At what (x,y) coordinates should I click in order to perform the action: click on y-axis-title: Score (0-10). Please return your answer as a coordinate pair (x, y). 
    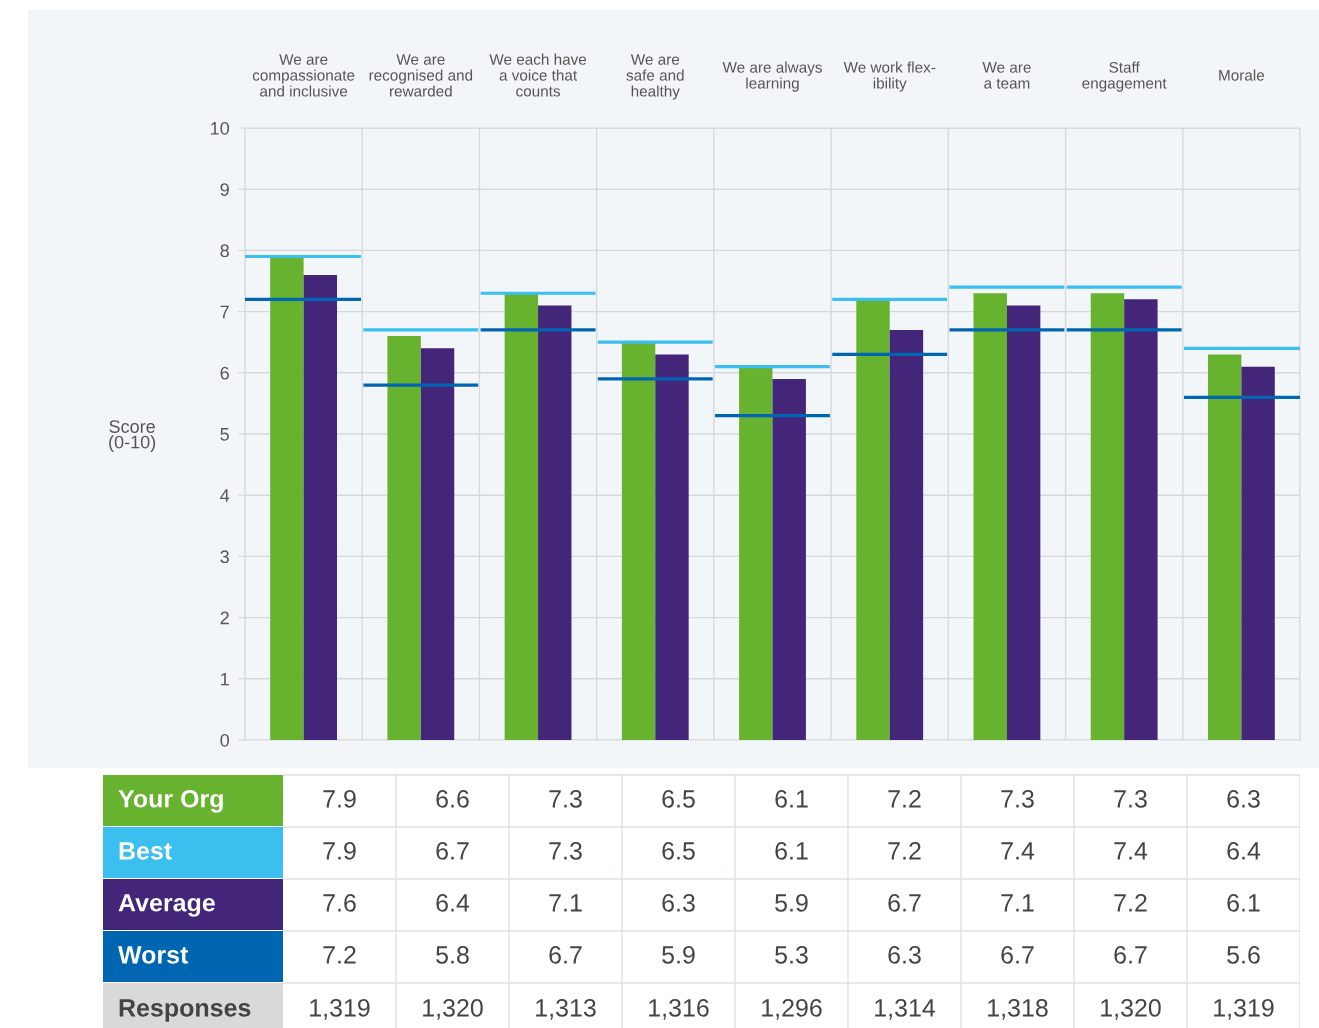
    Looking at the image, I should click on (132, 436).